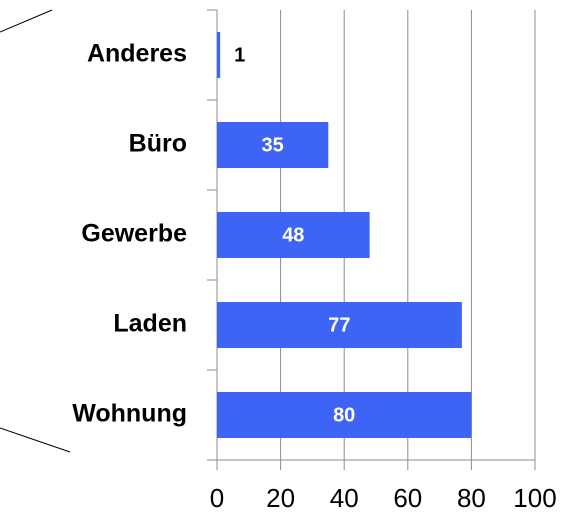 The height and width of the screenshot is (519, 567). What do you see at coordinates (158, 144) in the screenshot?
I see `y-tick-label: Büro` at bounding box center [158, 144].